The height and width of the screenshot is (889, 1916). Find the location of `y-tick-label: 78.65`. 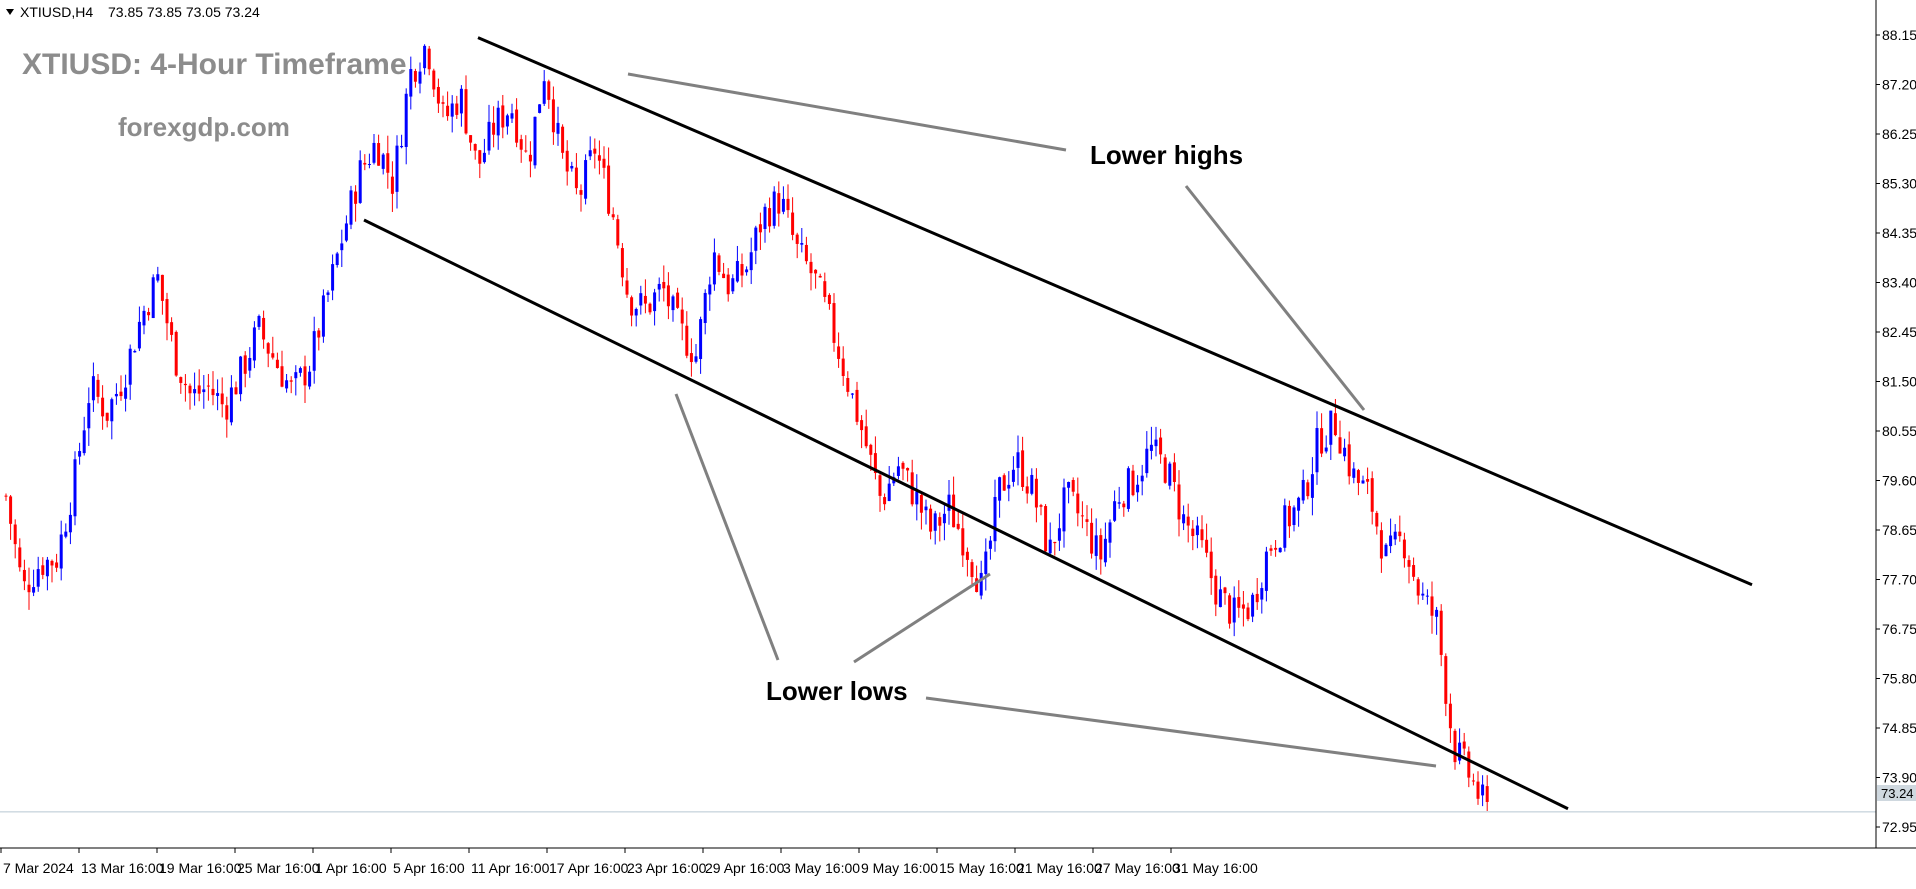

y-tick-label: 78.65 is located at coordinates (1899, 530).